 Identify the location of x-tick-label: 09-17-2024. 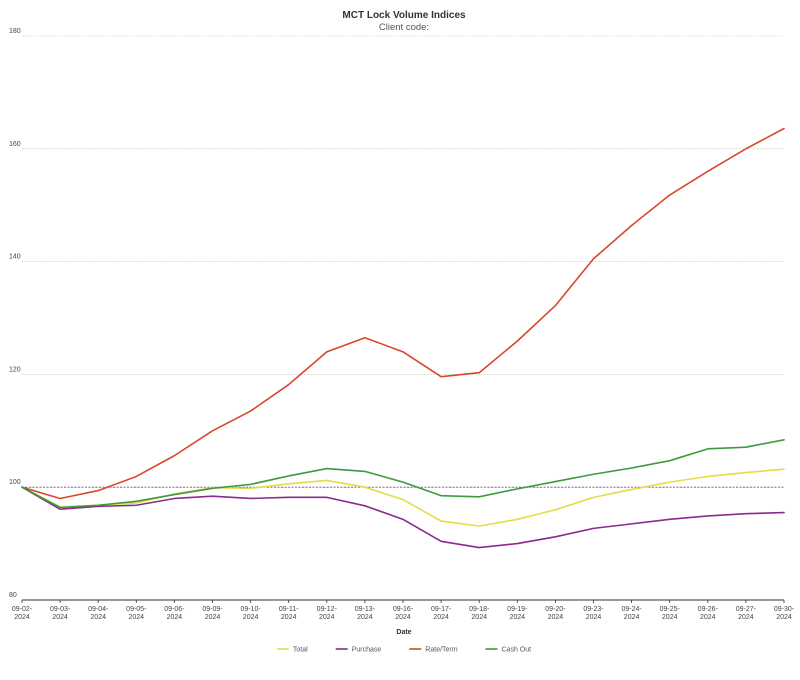
(441, 613).